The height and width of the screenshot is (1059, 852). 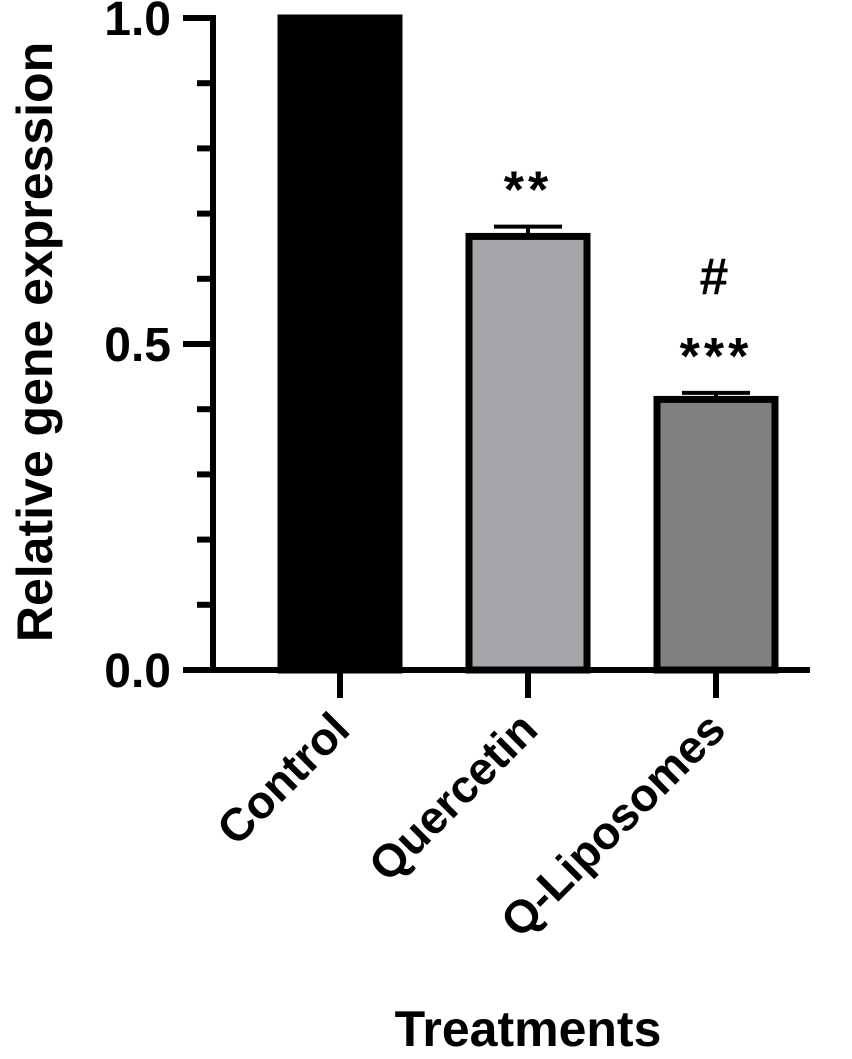 I want to click on x-category-label: Quercetin, so click(x=452, y=796).